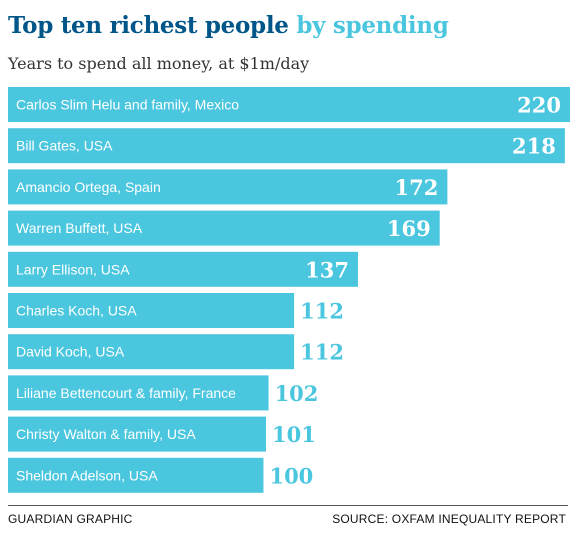  What do you see at coordinates (409, 228) in the screenshot?
I see `bar-value-label: 169` at bounding box center [409, 228].